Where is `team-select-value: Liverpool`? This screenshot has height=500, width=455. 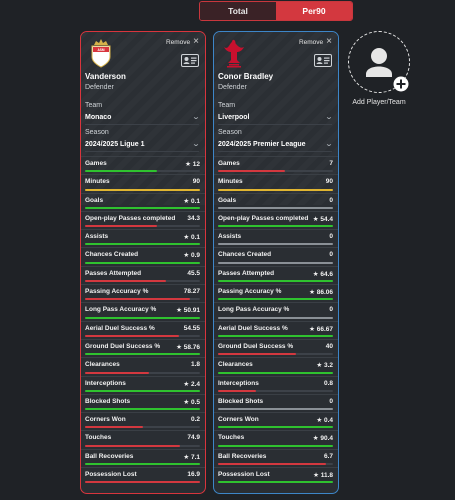
team-select-value: Liverpool is located at coordinates (234, 117).